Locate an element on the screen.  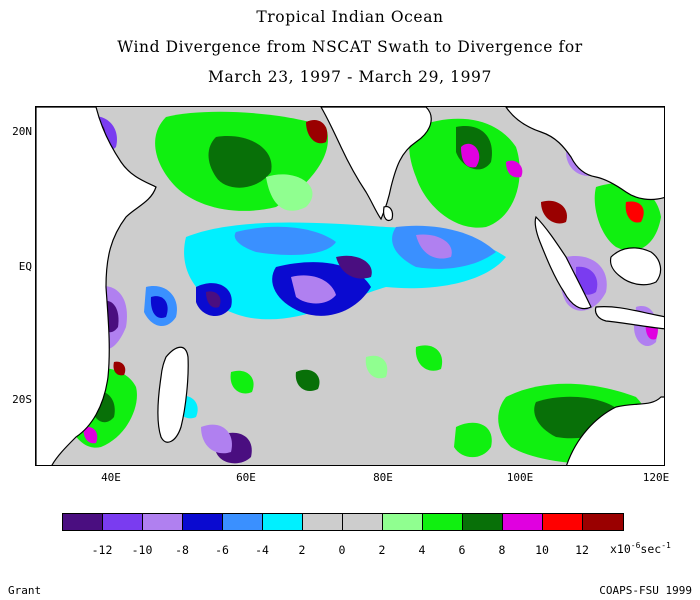
units-exponent: -6 is located at coordinates (635, 545).